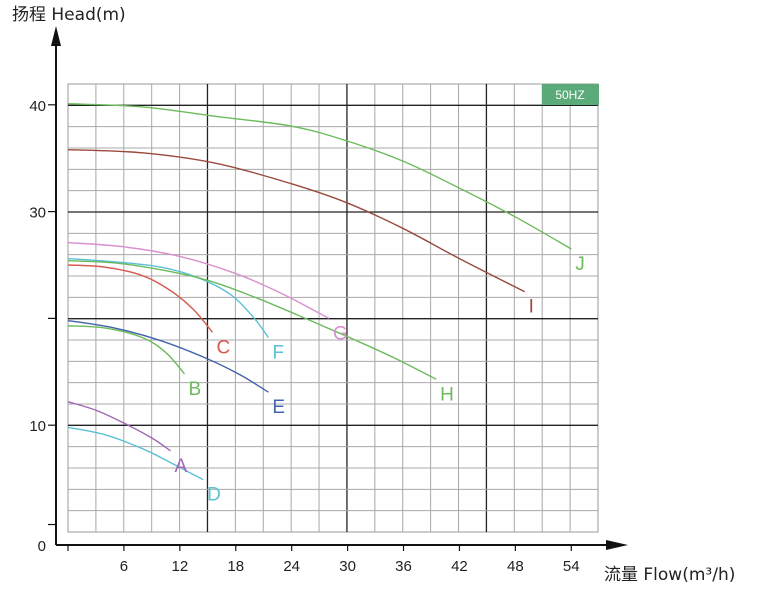 The height and width of the screenshot is (591, 758). I want to click on y-tick-label: 0, so click(42, 546).